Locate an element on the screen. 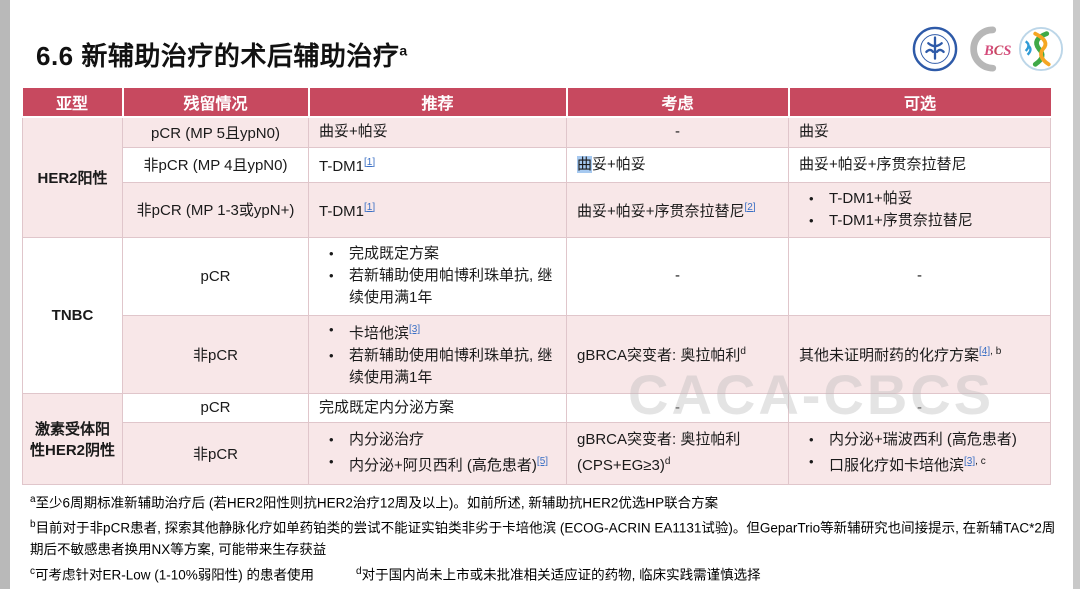  reference-link: [5] is located at coordinates (542, 461).